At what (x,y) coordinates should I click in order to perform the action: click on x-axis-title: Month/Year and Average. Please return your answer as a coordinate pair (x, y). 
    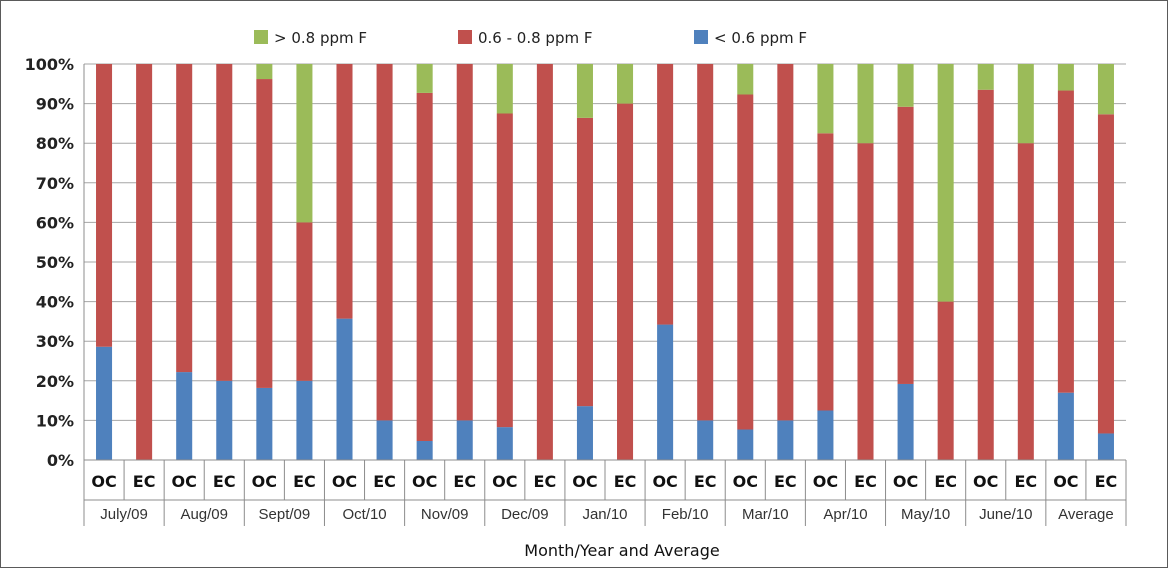
    Looking at the image, I should click on (621, 550).